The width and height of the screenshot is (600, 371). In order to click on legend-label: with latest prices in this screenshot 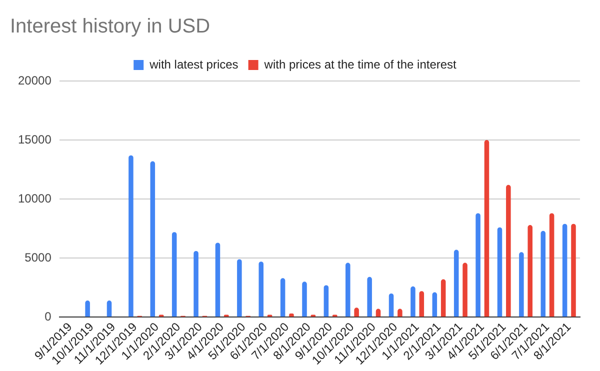, I will do `click(193, 64)`.